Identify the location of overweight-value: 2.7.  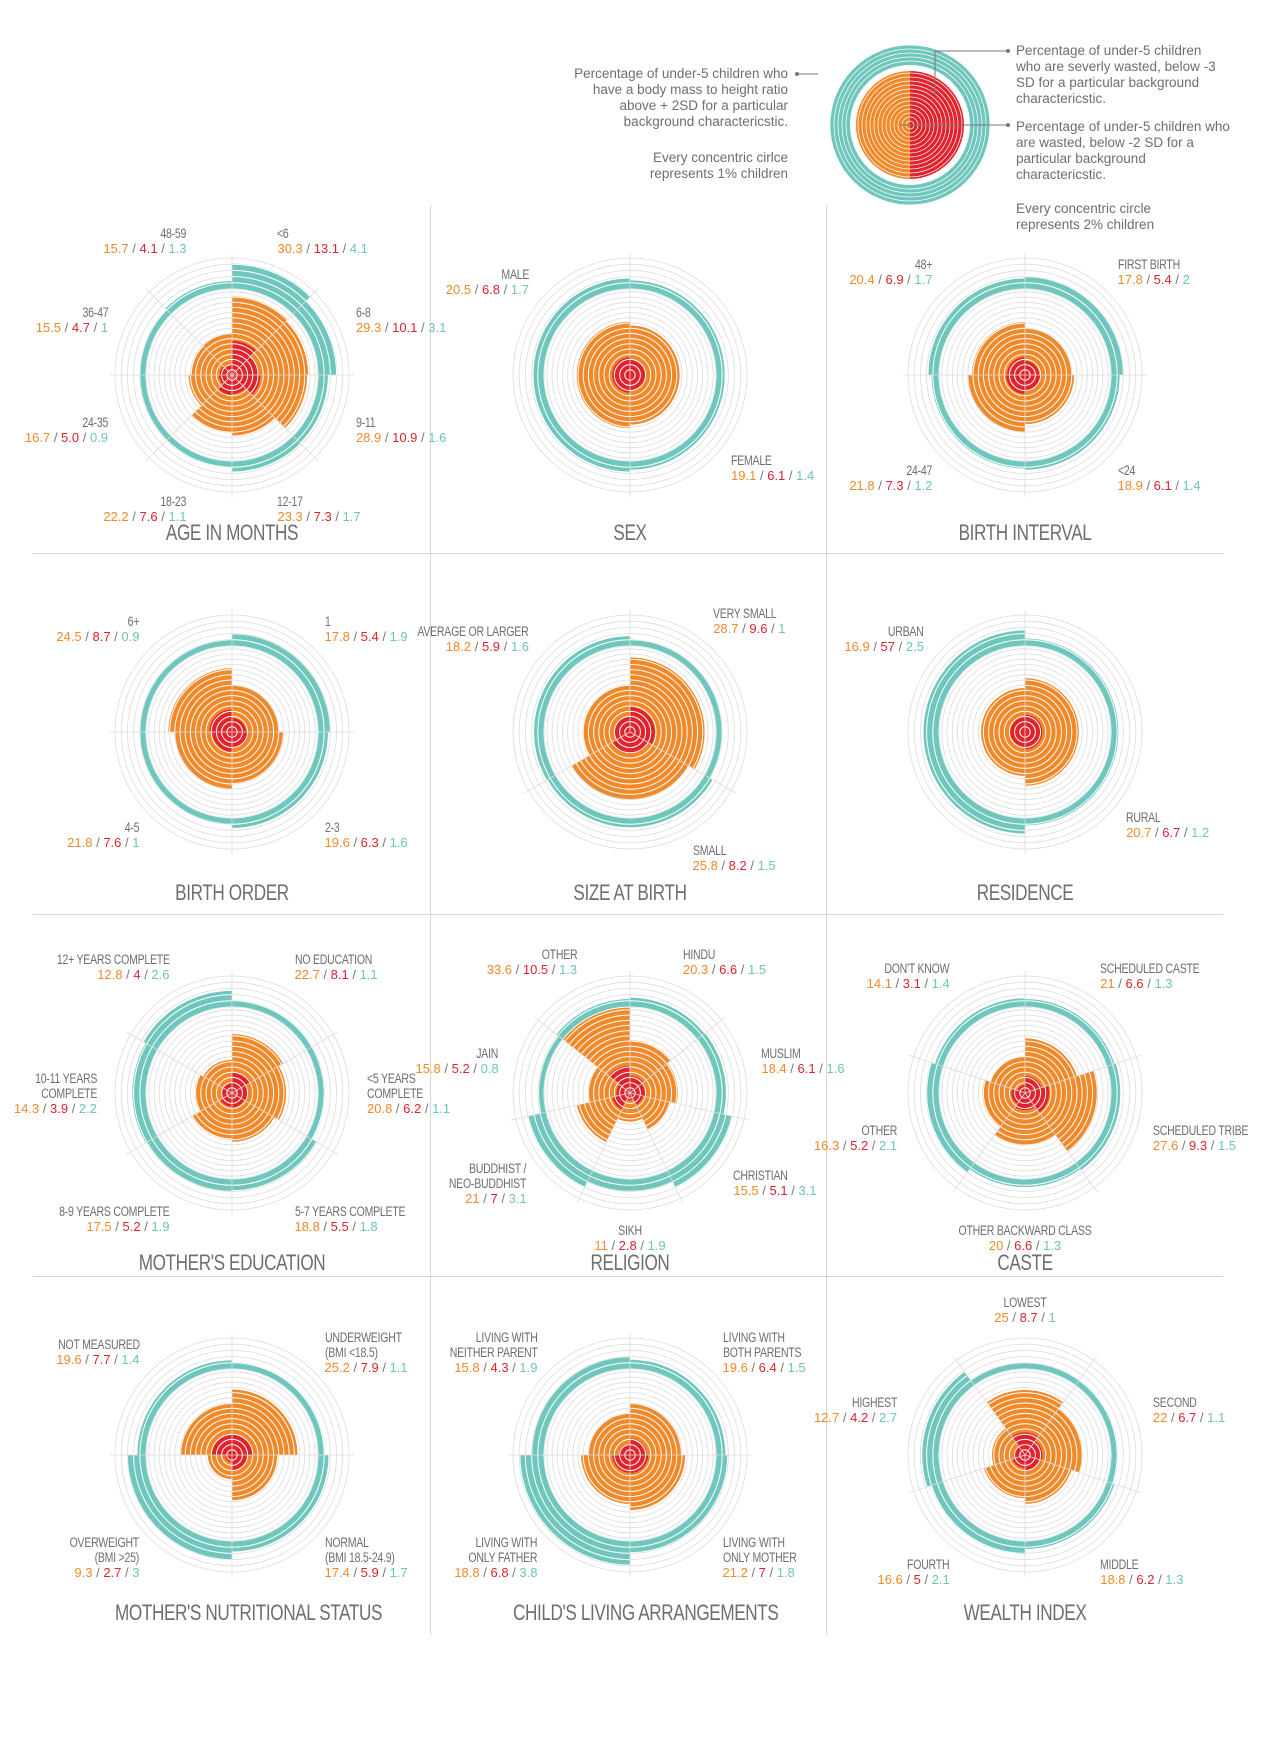
(888, 1418).